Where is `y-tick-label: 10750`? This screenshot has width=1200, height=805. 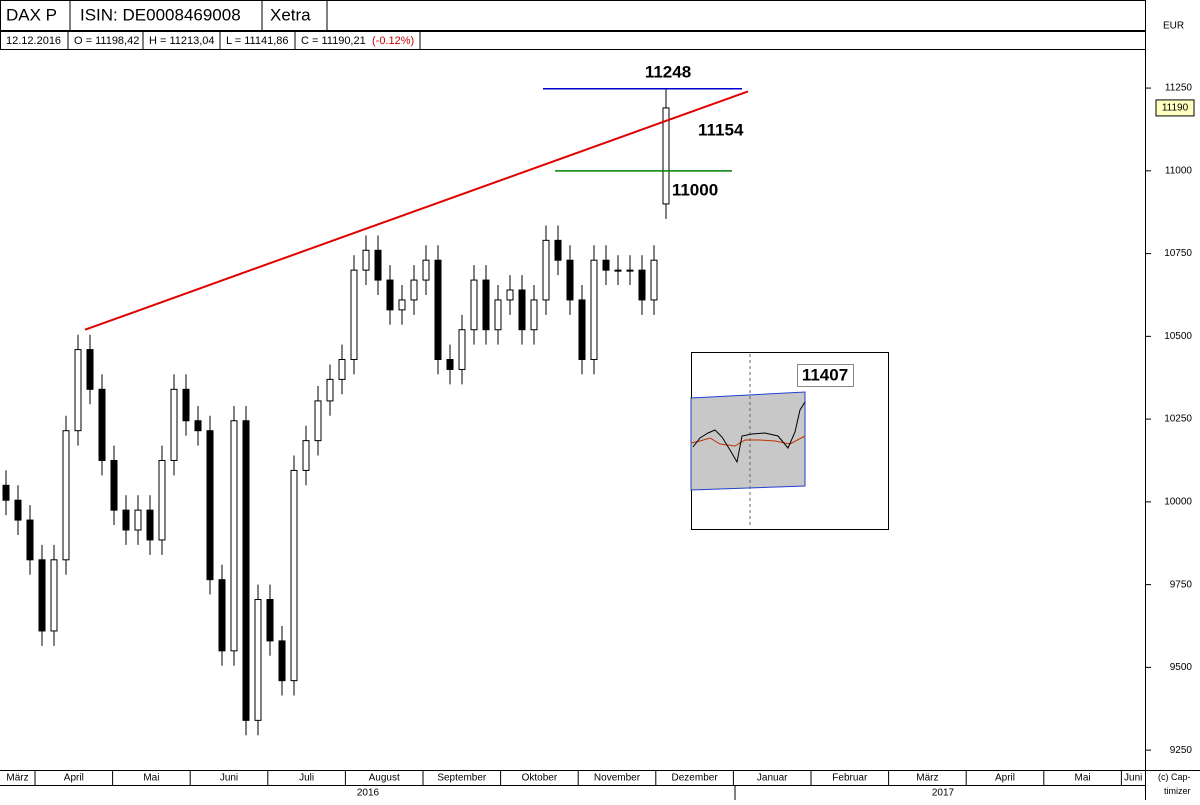
y-tick-label: 10750 is located at coordinates (1178, 253).